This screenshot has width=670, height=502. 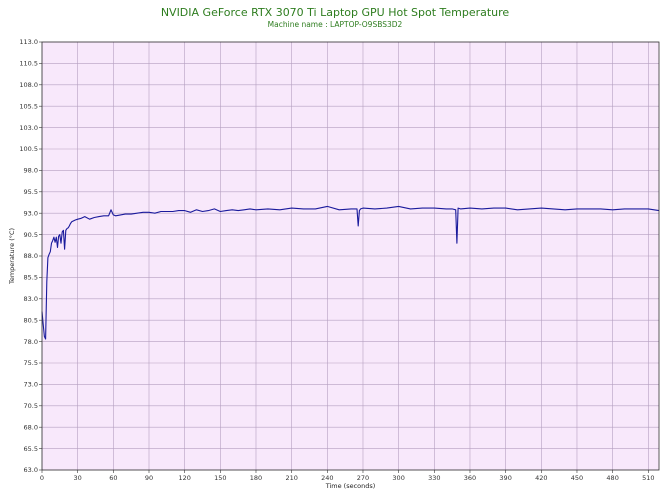 What do you see at coordinates (31, 470) in the screenshot?
I see `y-tick-label: 63.0` at bounding box center [31, 470].